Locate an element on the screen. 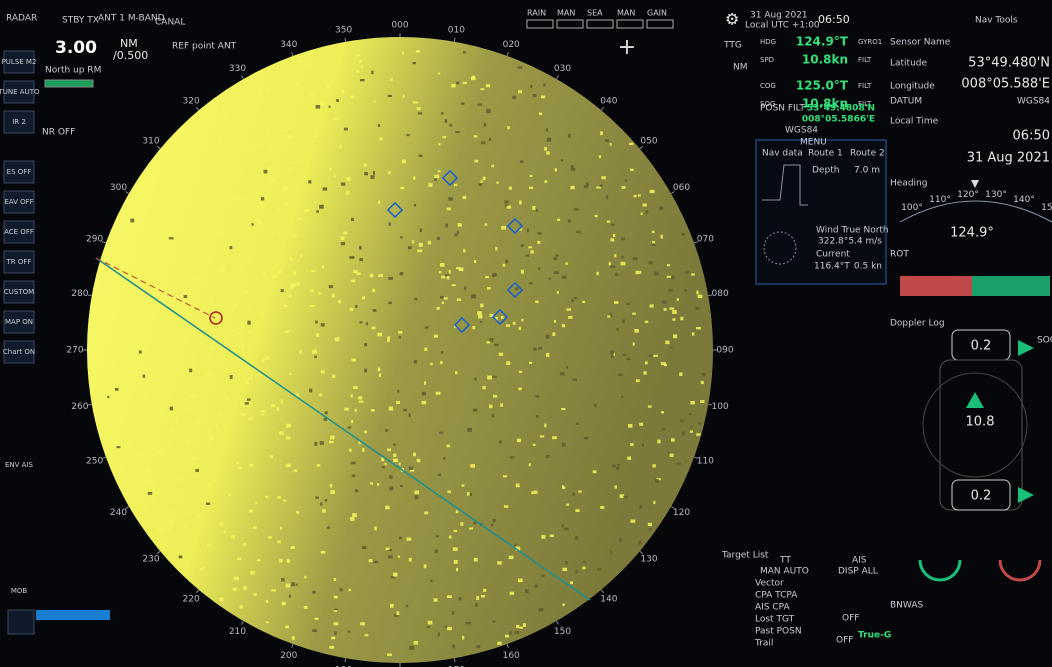  tab: Nav data is located at coordinates (782, 154).